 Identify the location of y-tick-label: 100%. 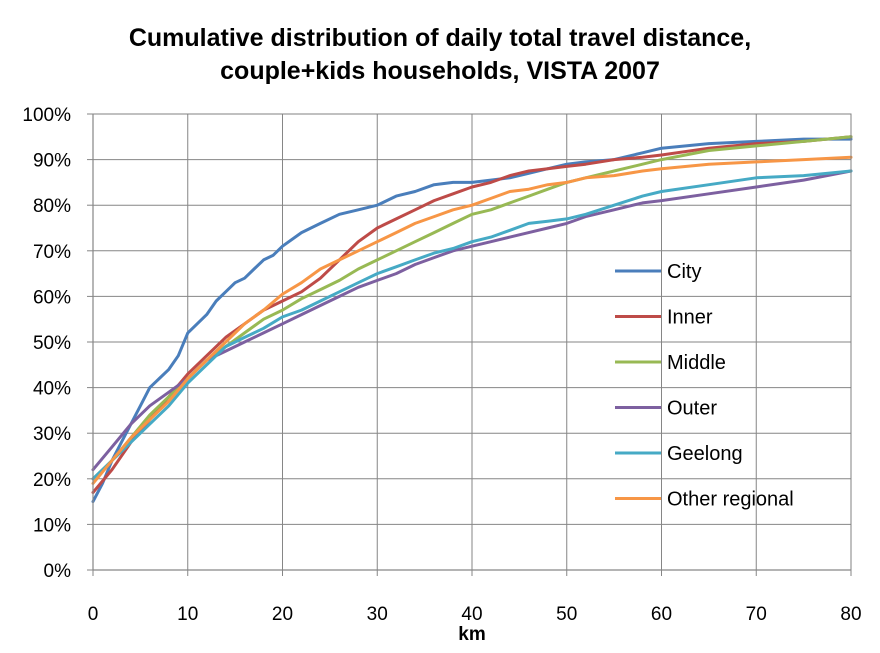
(46, 115).